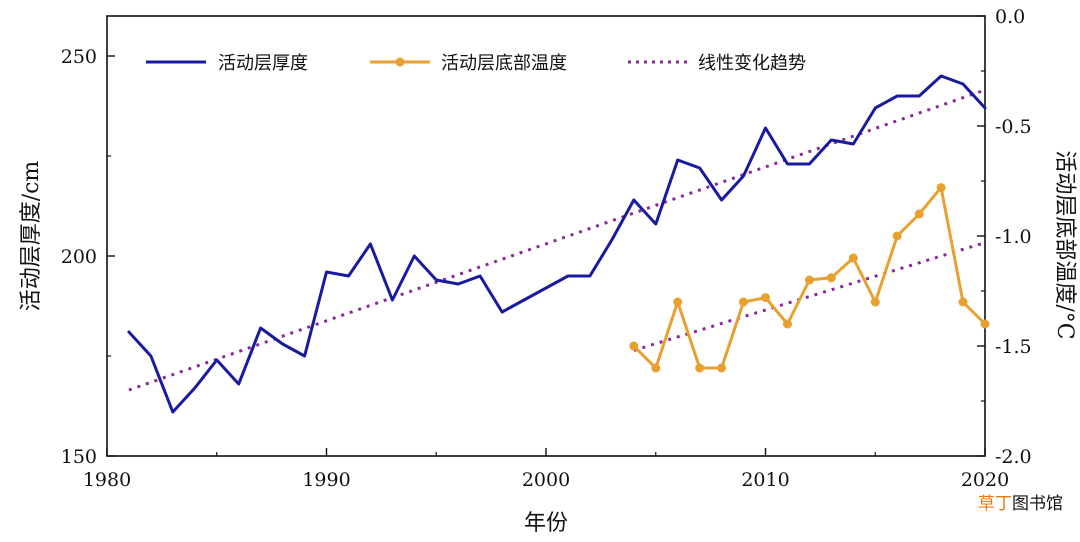 The height and width of the screenshot is (542, 1080). Describe the element at coordinates (1064, 244) in the screenshot. I see `y-axis-right-title: 活动层底部温度/°C` at that location.